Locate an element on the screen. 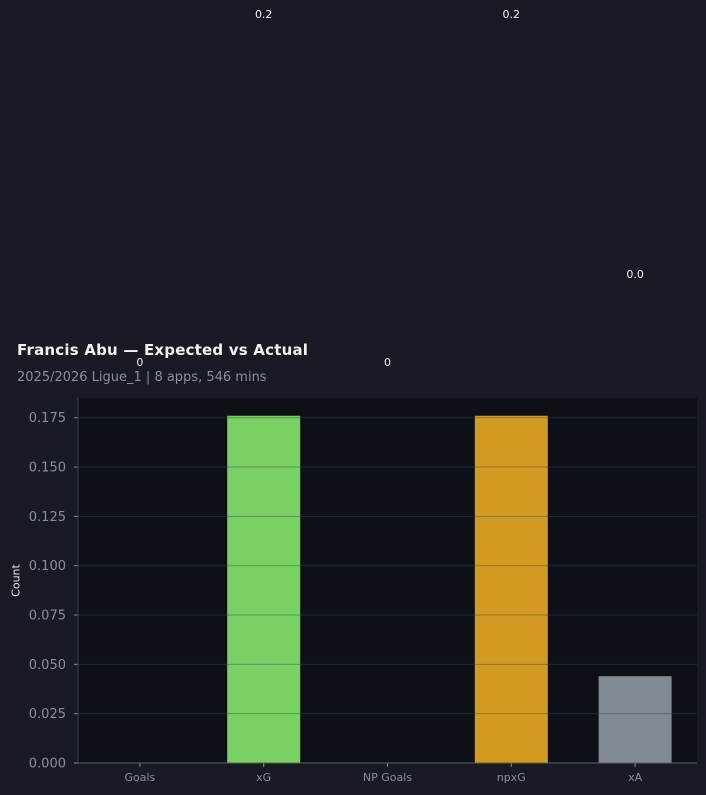  y-tick-label: 0.150 is located at coordinates (47, 468).